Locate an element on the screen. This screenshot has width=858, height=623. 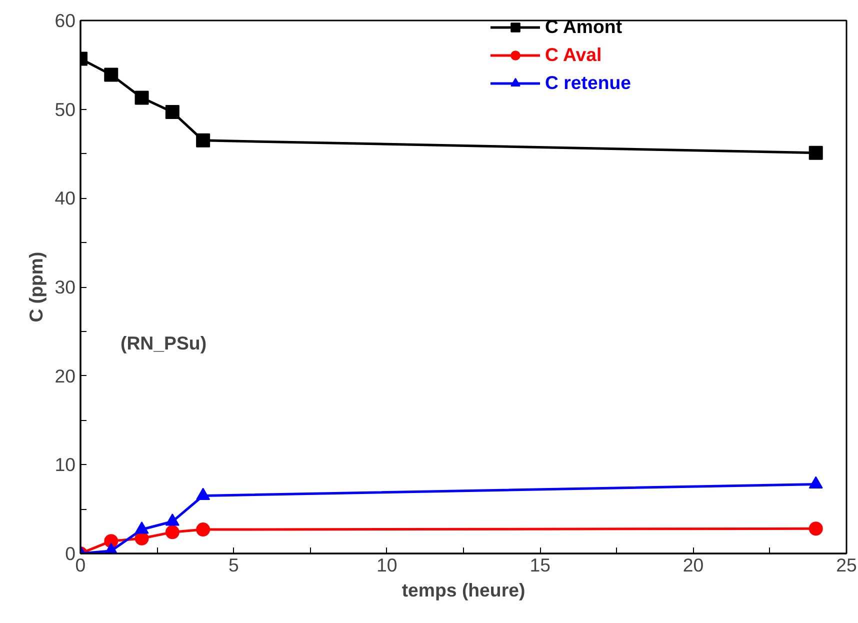
y-axis-title: C (ppm) is located at coordinates (36, 287).